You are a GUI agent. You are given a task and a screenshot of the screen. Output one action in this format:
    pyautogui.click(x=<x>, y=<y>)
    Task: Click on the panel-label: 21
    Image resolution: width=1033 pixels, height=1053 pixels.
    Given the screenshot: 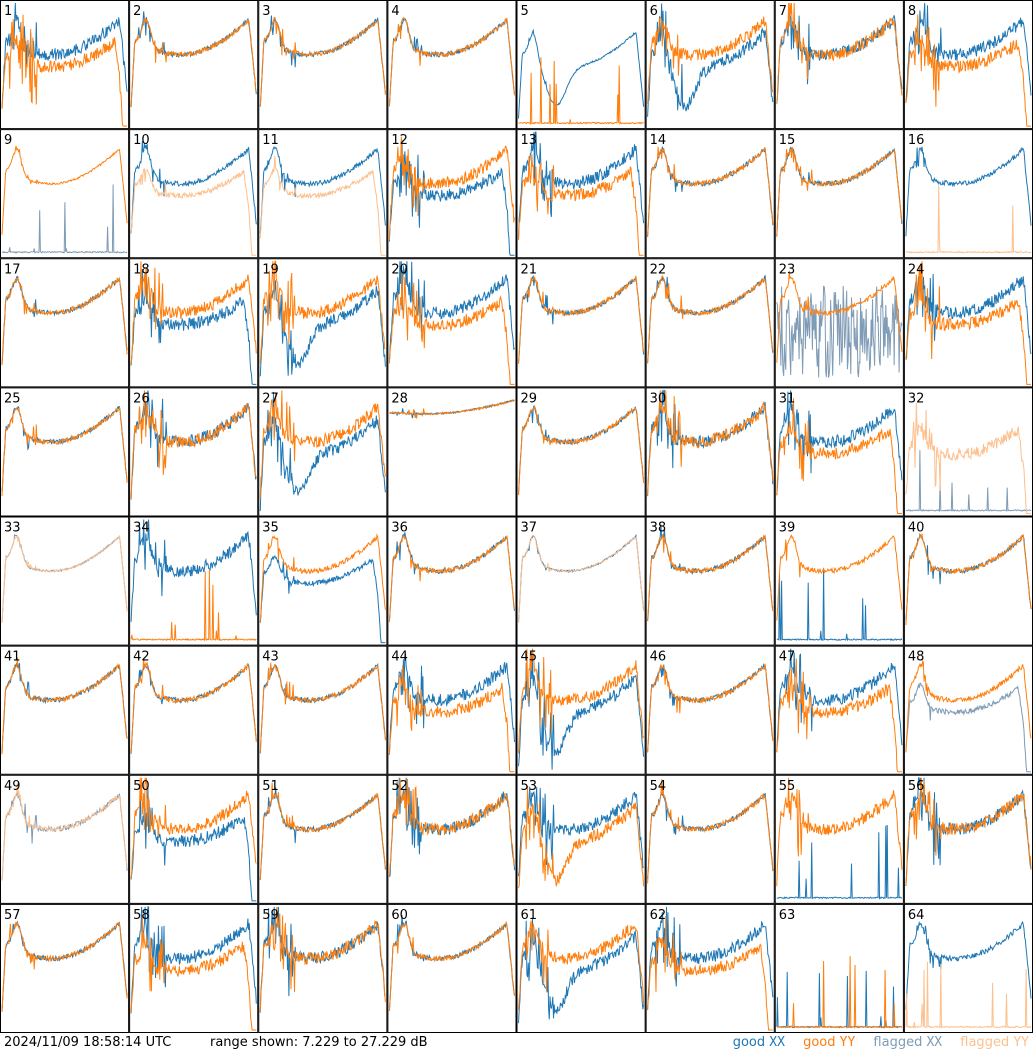 What is the action you would take?
    pyautogui.click(x=529, y=269)
    